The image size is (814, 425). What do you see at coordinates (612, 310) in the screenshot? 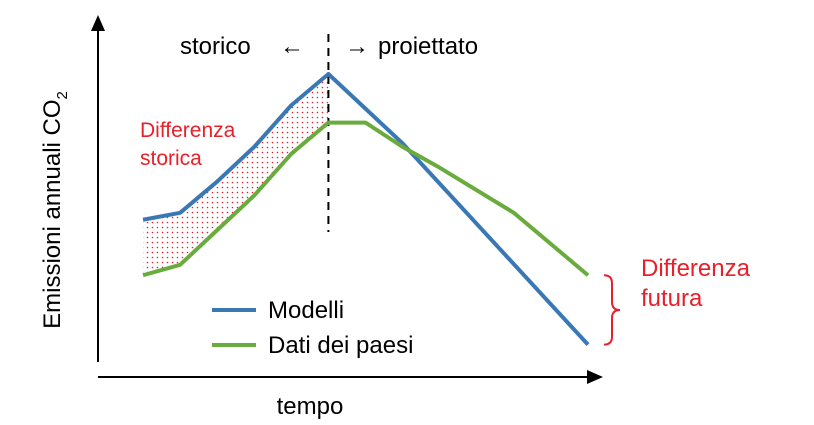
I see `future-gap-bracket` at bounding box center [612, 310].